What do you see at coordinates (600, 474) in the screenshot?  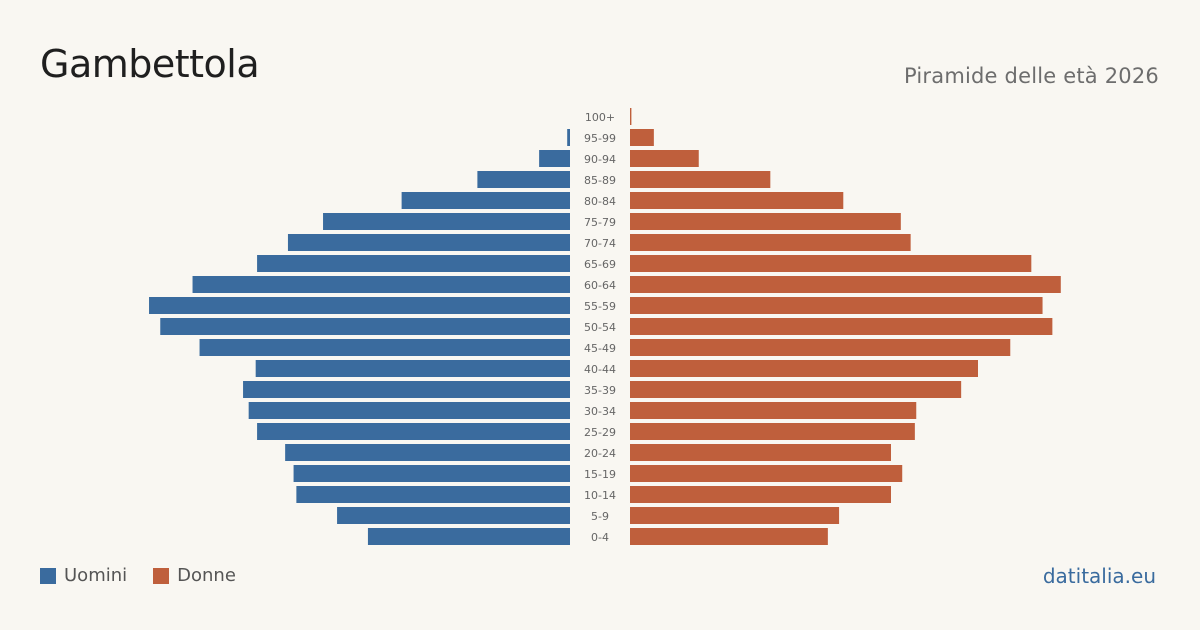 I see `age-tick-label: 15-19` at bounding box center [600, 474].